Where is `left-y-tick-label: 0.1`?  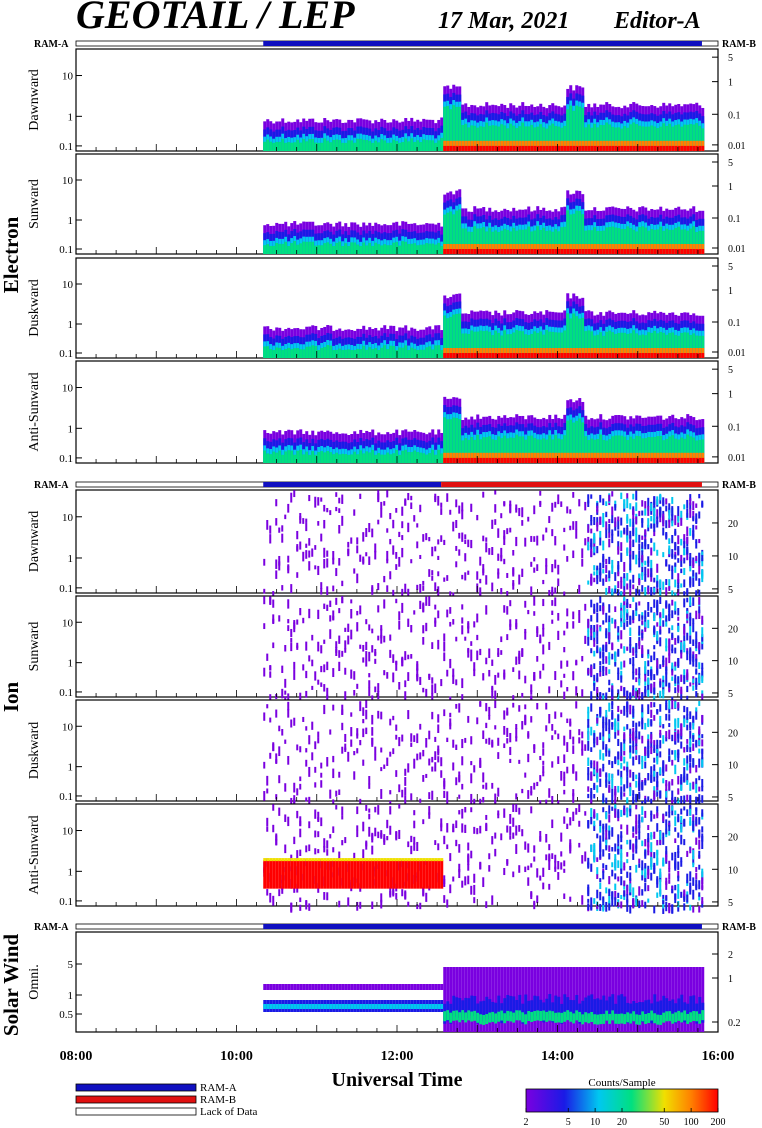 left-y-tick-label: 0.1 is located at coordinates (66, 147).